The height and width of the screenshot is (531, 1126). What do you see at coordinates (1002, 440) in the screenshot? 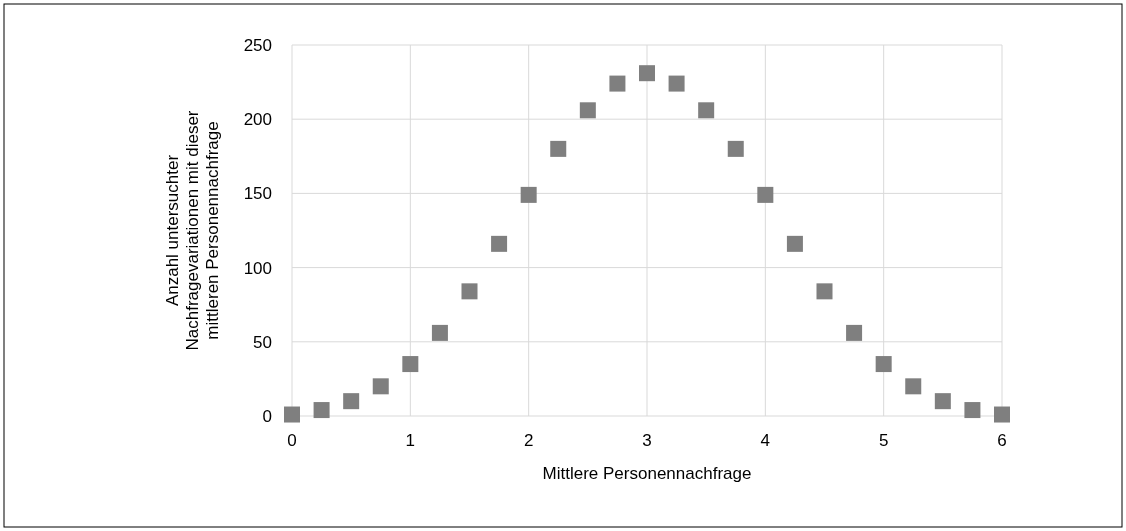
I see `x-tick-label: 6` at bounding box center [1002, 440].